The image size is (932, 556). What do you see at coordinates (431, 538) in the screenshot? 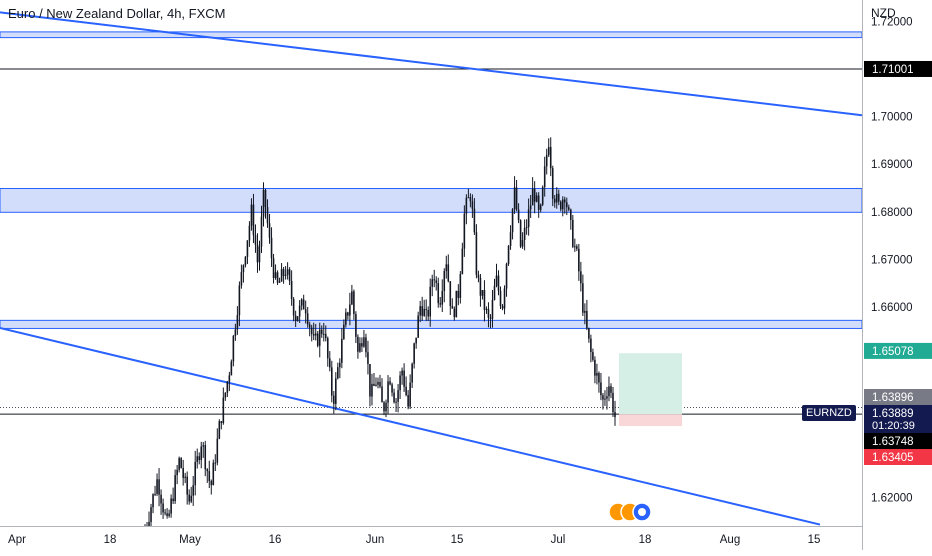
I see `time-axis: Apr 18 May 16 Jun 15 Jul 18 Aug 15` at bounding box center [431, 538].